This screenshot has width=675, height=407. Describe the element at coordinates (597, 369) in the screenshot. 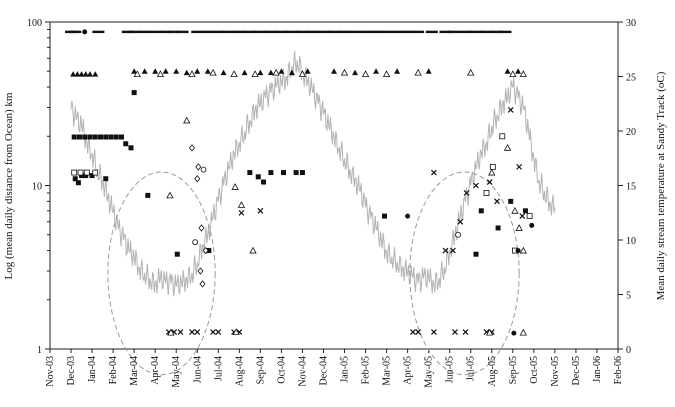

I see `x-tick-label: Jan-06` at that location.